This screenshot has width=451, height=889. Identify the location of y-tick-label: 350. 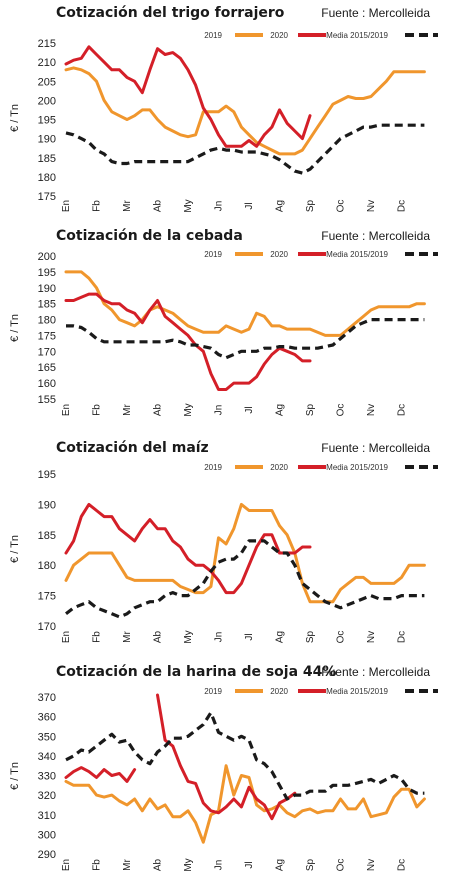
(47, 737).